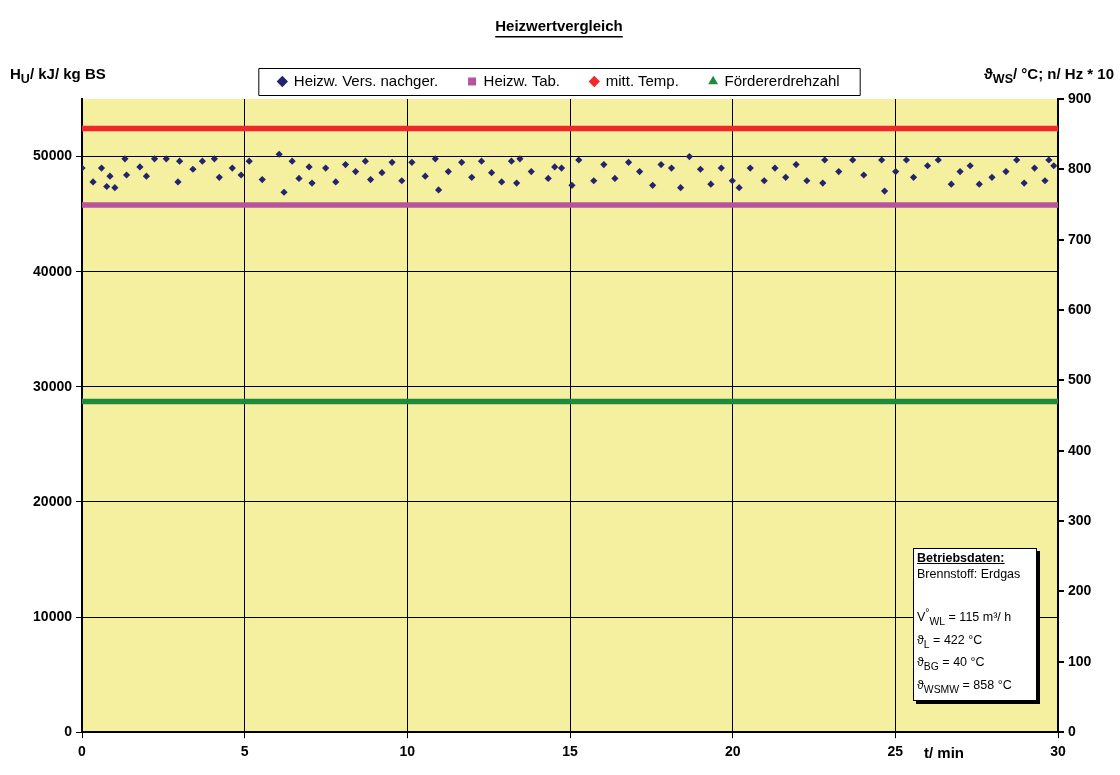  I want to click on annotation: Betriebsdaten:, so click(961, 558).